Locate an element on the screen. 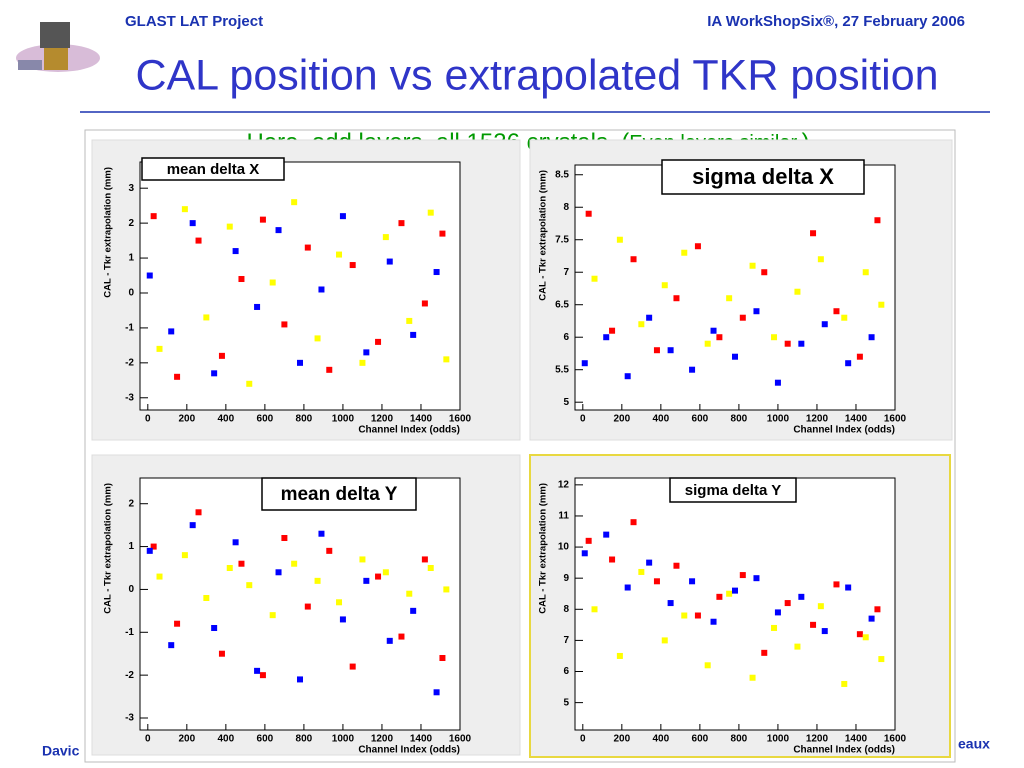  y-tick-label: -2 is located at coordinates (129, 675).